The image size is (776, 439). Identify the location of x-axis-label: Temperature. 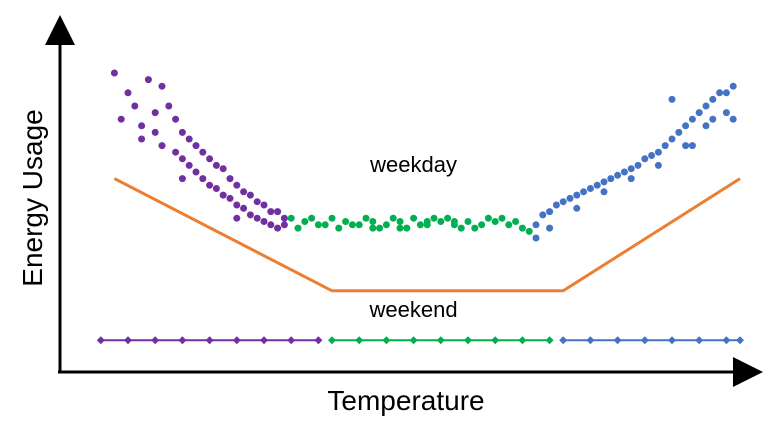
(405, 400).